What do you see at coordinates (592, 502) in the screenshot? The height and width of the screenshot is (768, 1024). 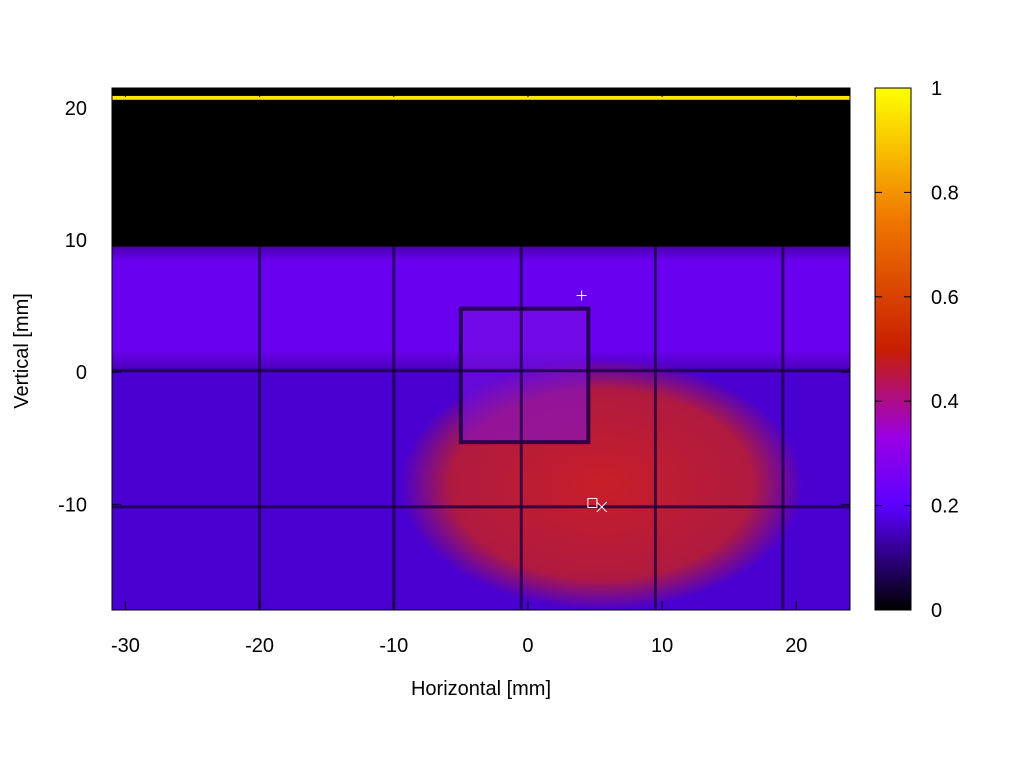 I see `marker-square` at bounding box center [592, 502].